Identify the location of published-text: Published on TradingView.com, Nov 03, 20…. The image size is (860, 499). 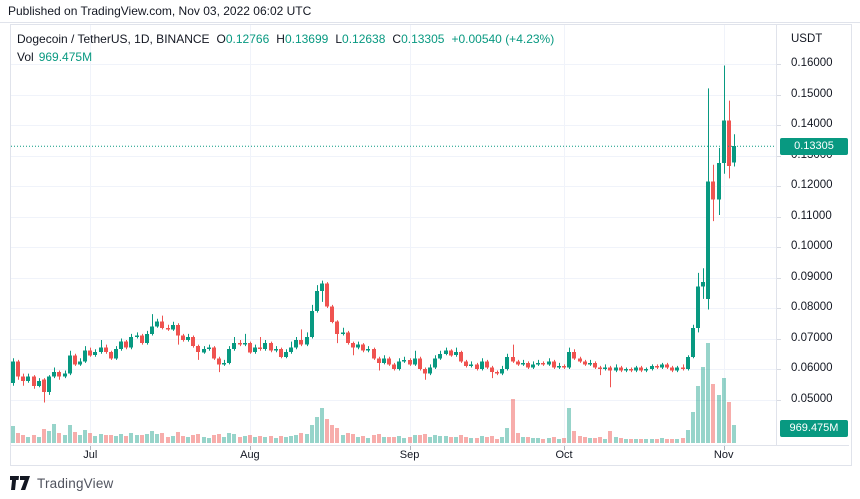
(160, 11).